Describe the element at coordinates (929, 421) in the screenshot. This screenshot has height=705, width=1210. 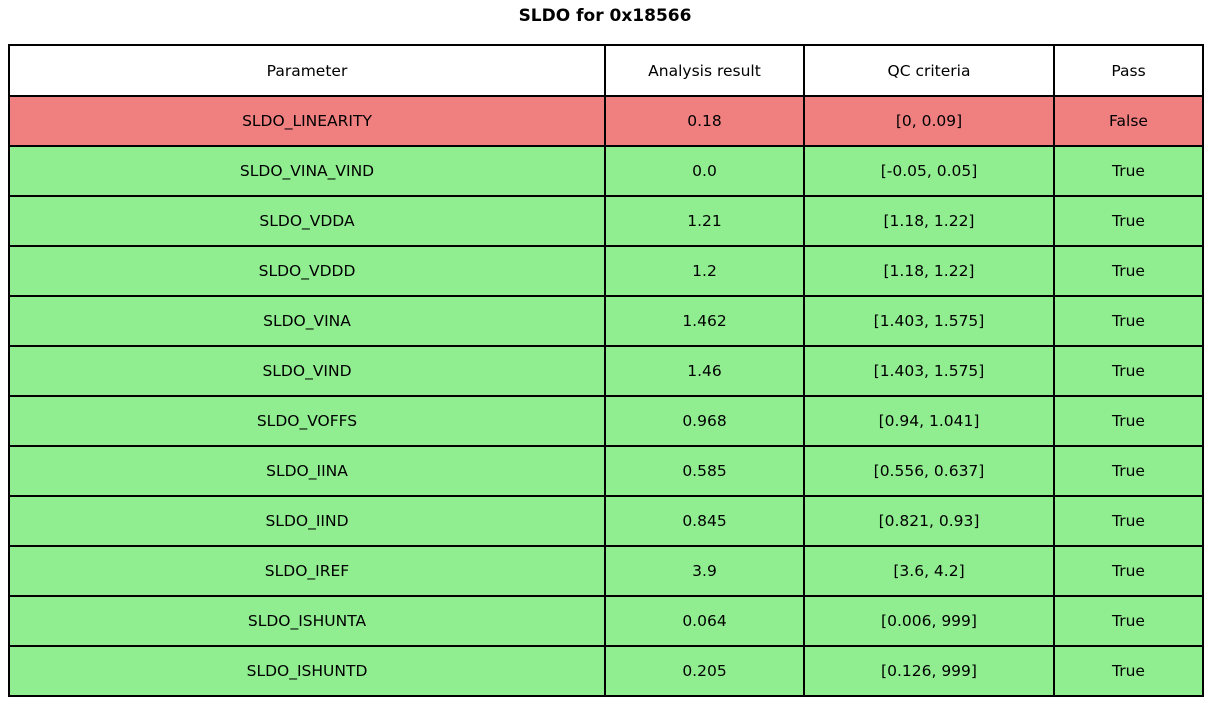
I see `qc-criteria-cell: [0.94, 1.041]` at that location.